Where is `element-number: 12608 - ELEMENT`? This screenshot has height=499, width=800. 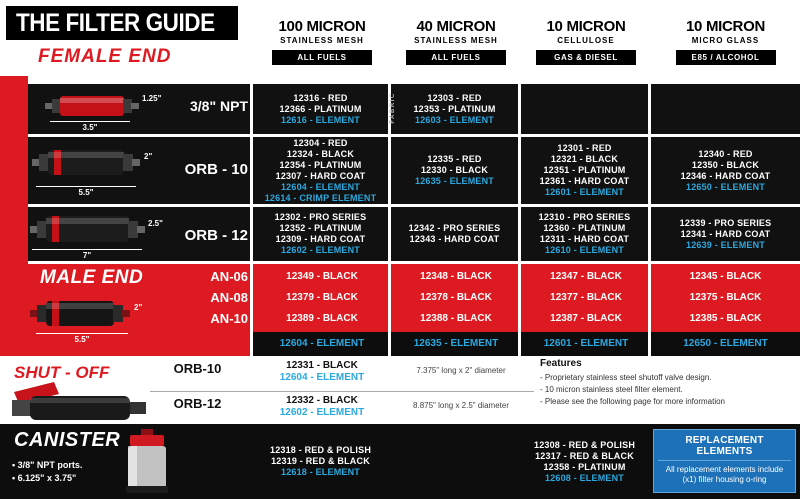
element-number: 12608 - ELEMENT is located at coordinates (584, 477).